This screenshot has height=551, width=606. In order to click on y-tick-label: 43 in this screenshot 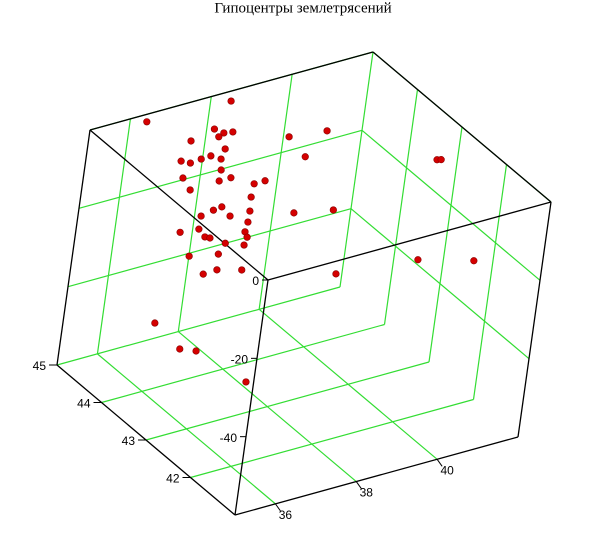, I will do `click(129, 441)`.